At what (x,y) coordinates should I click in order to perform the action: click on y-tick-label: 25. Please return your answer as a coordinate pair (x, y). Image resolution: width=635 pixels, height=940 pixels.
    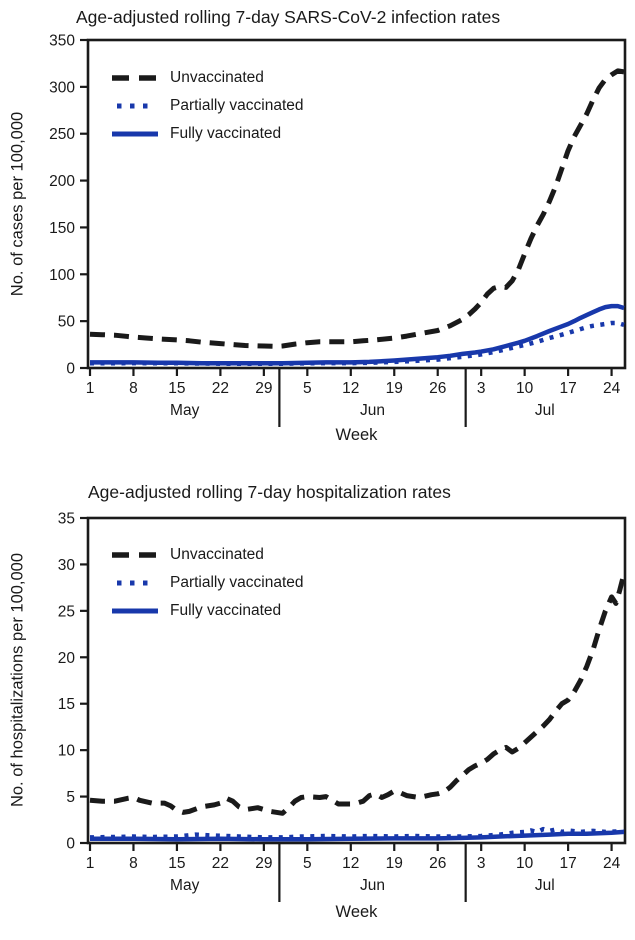
    Looking at the image, I should click on (66, 611).